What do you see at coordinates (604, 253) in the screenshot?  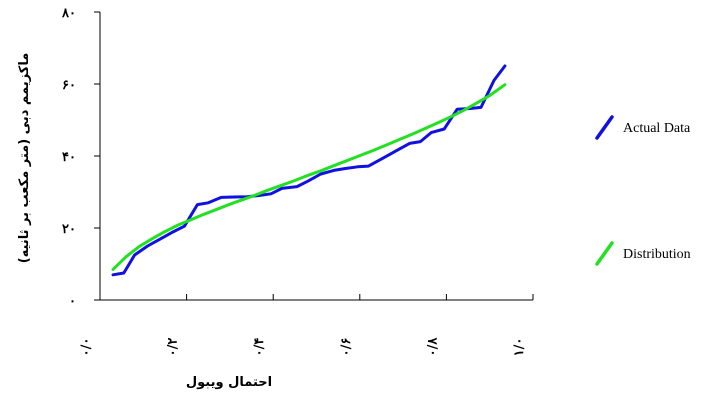 I see `legend-swatch-distribution` at bounding box center [604, 253].